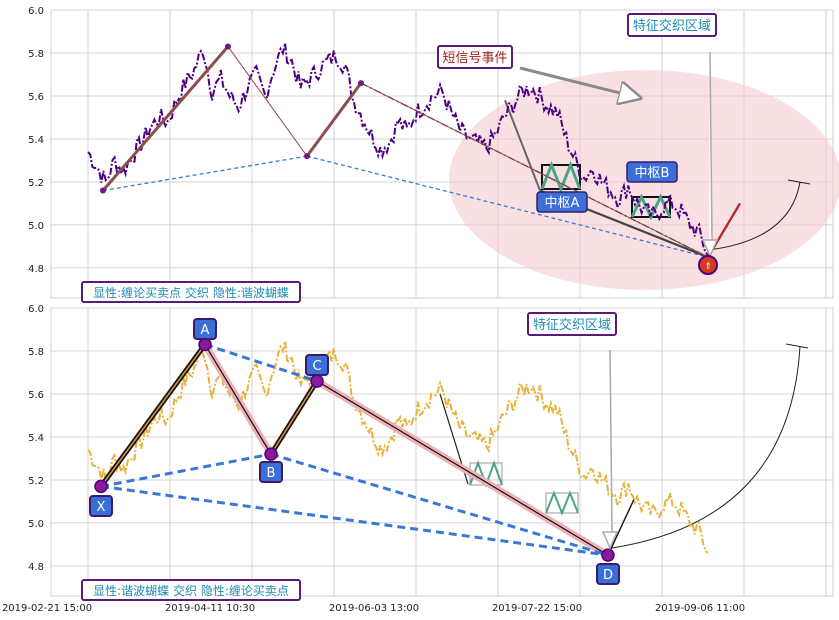 This screenshot has width=839, height=620. I want to click on buy-point-glyph: ⇑, so click(708, 267).